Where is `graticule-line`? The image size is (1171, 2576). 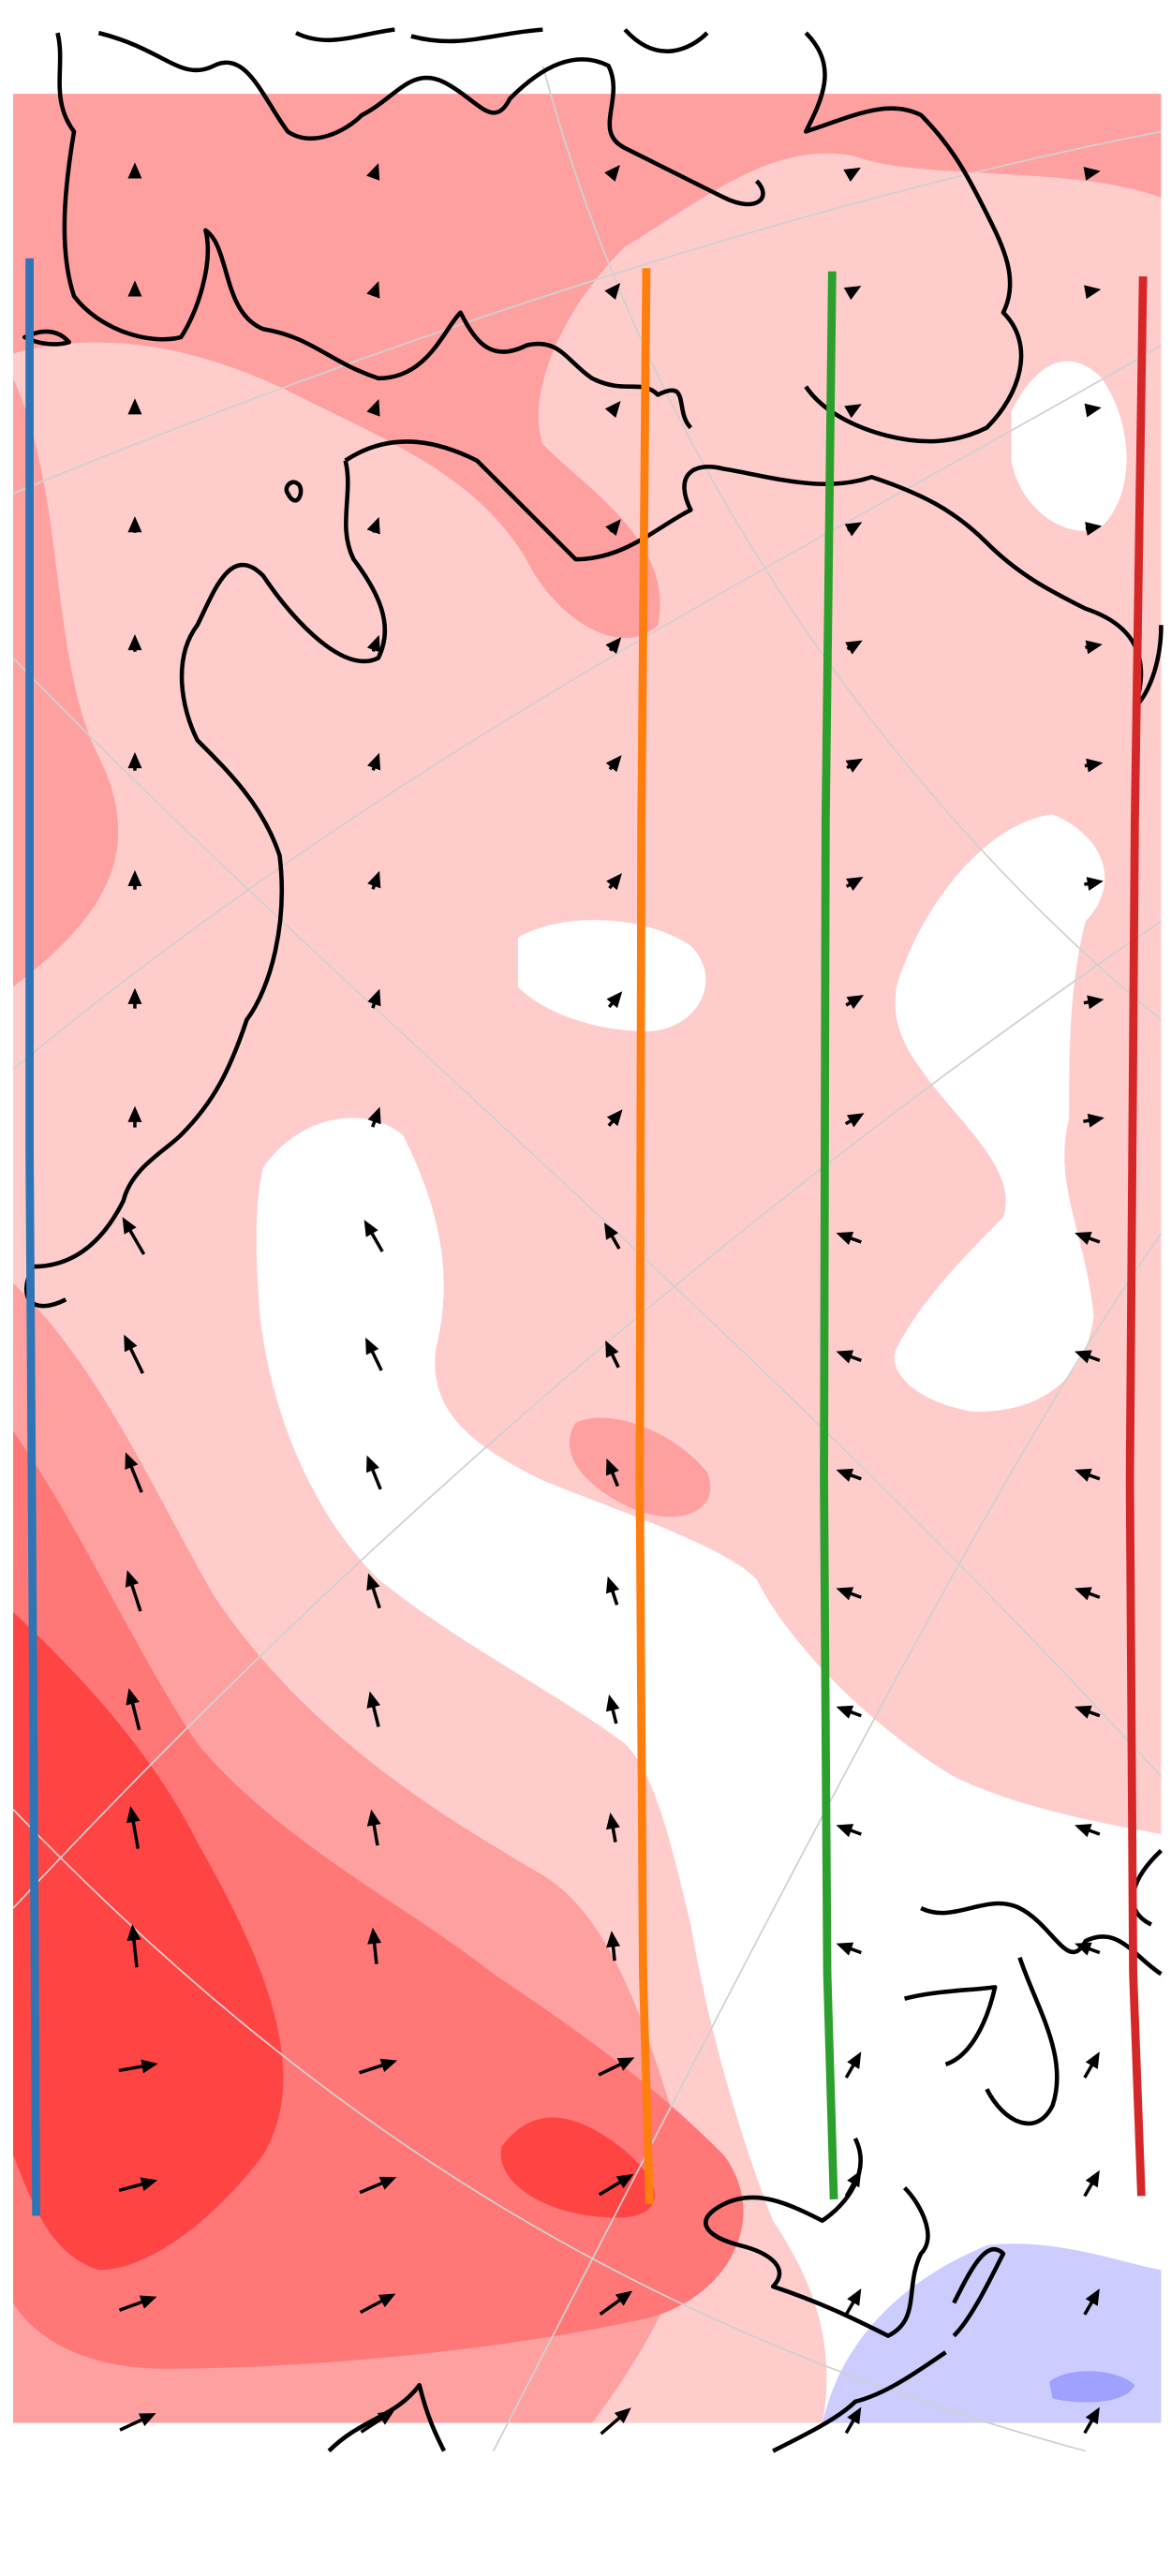
graticule-line is located at coordinates (587, 312).